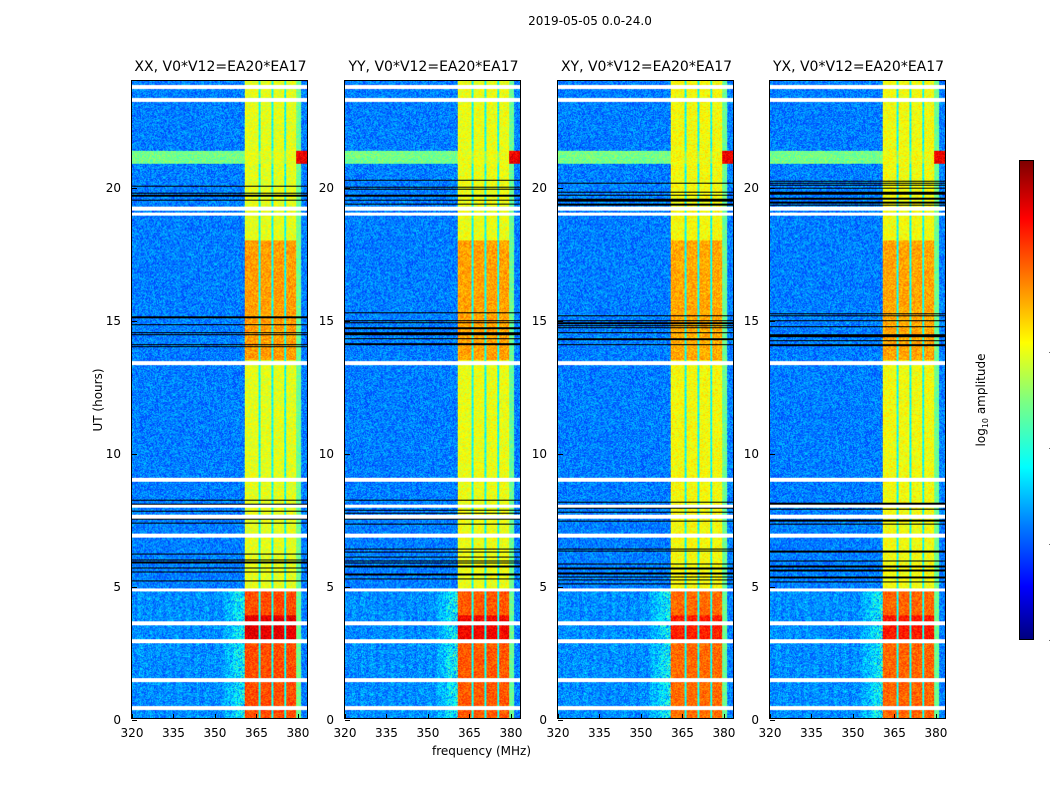 The width and height of the screenshot is (1050, 800). What do you see at coordinates (482, 751) in the screenshot?
I see `x-axis-label: frequency (MHz)` at bounding box center [482, 751].